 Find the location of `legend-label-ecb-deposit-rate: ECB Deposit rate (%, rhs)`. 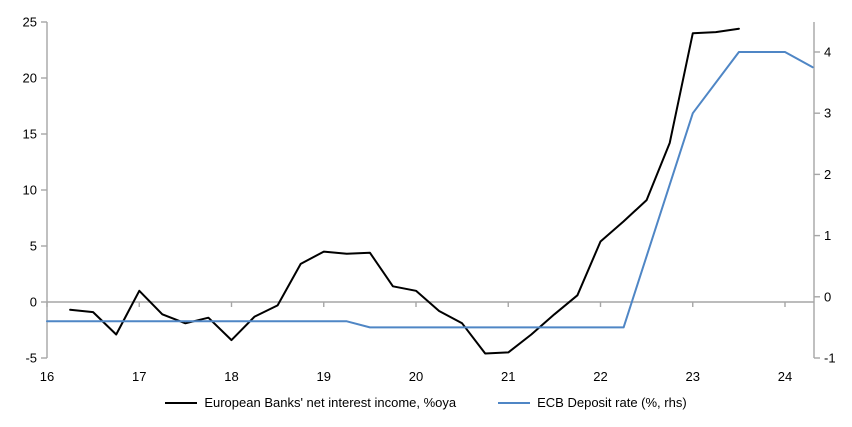

legend-label-ecb-deposit-rate: ECB Deposit rate (%, rhs) is located at coordinates (612, 402).